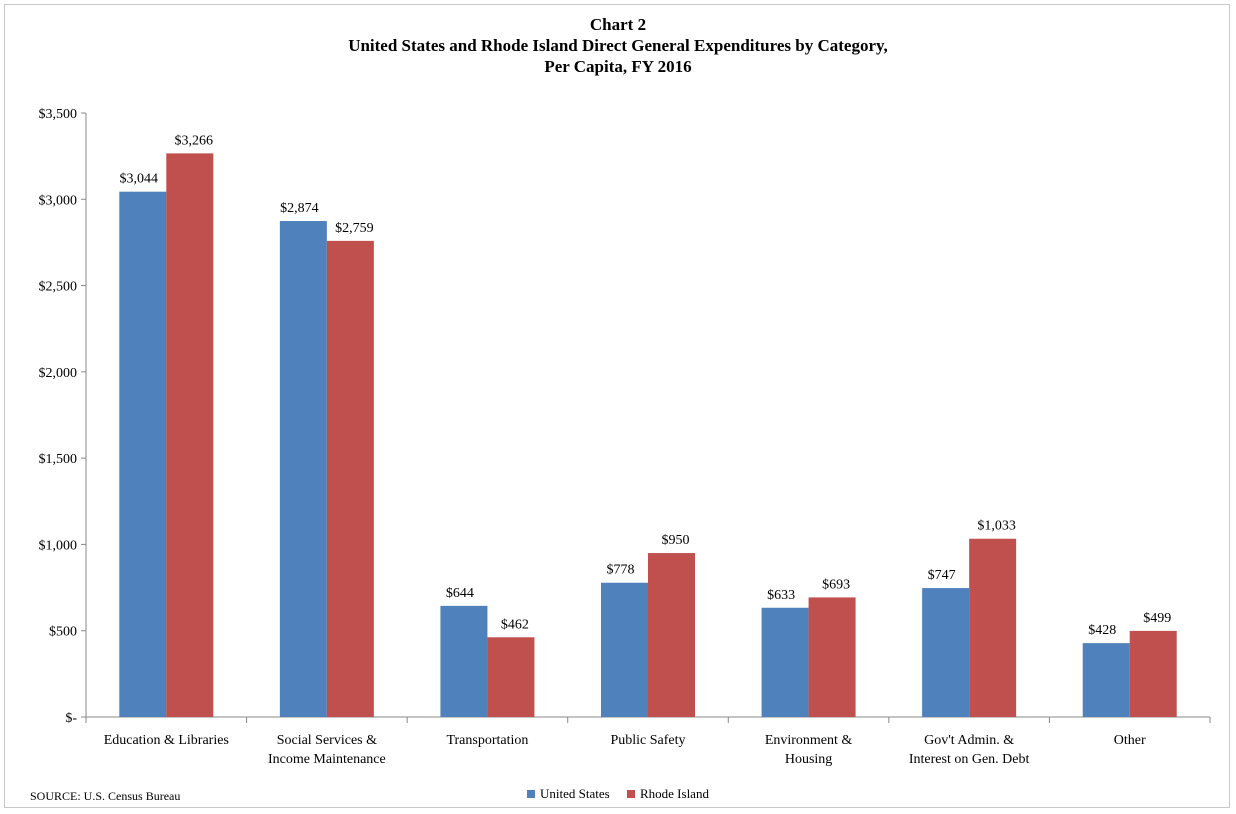  What do you see at coordinates (58, 287) in the screenshot?
I see `y-tick-label: $2,500` at bounding box center [58, 287].